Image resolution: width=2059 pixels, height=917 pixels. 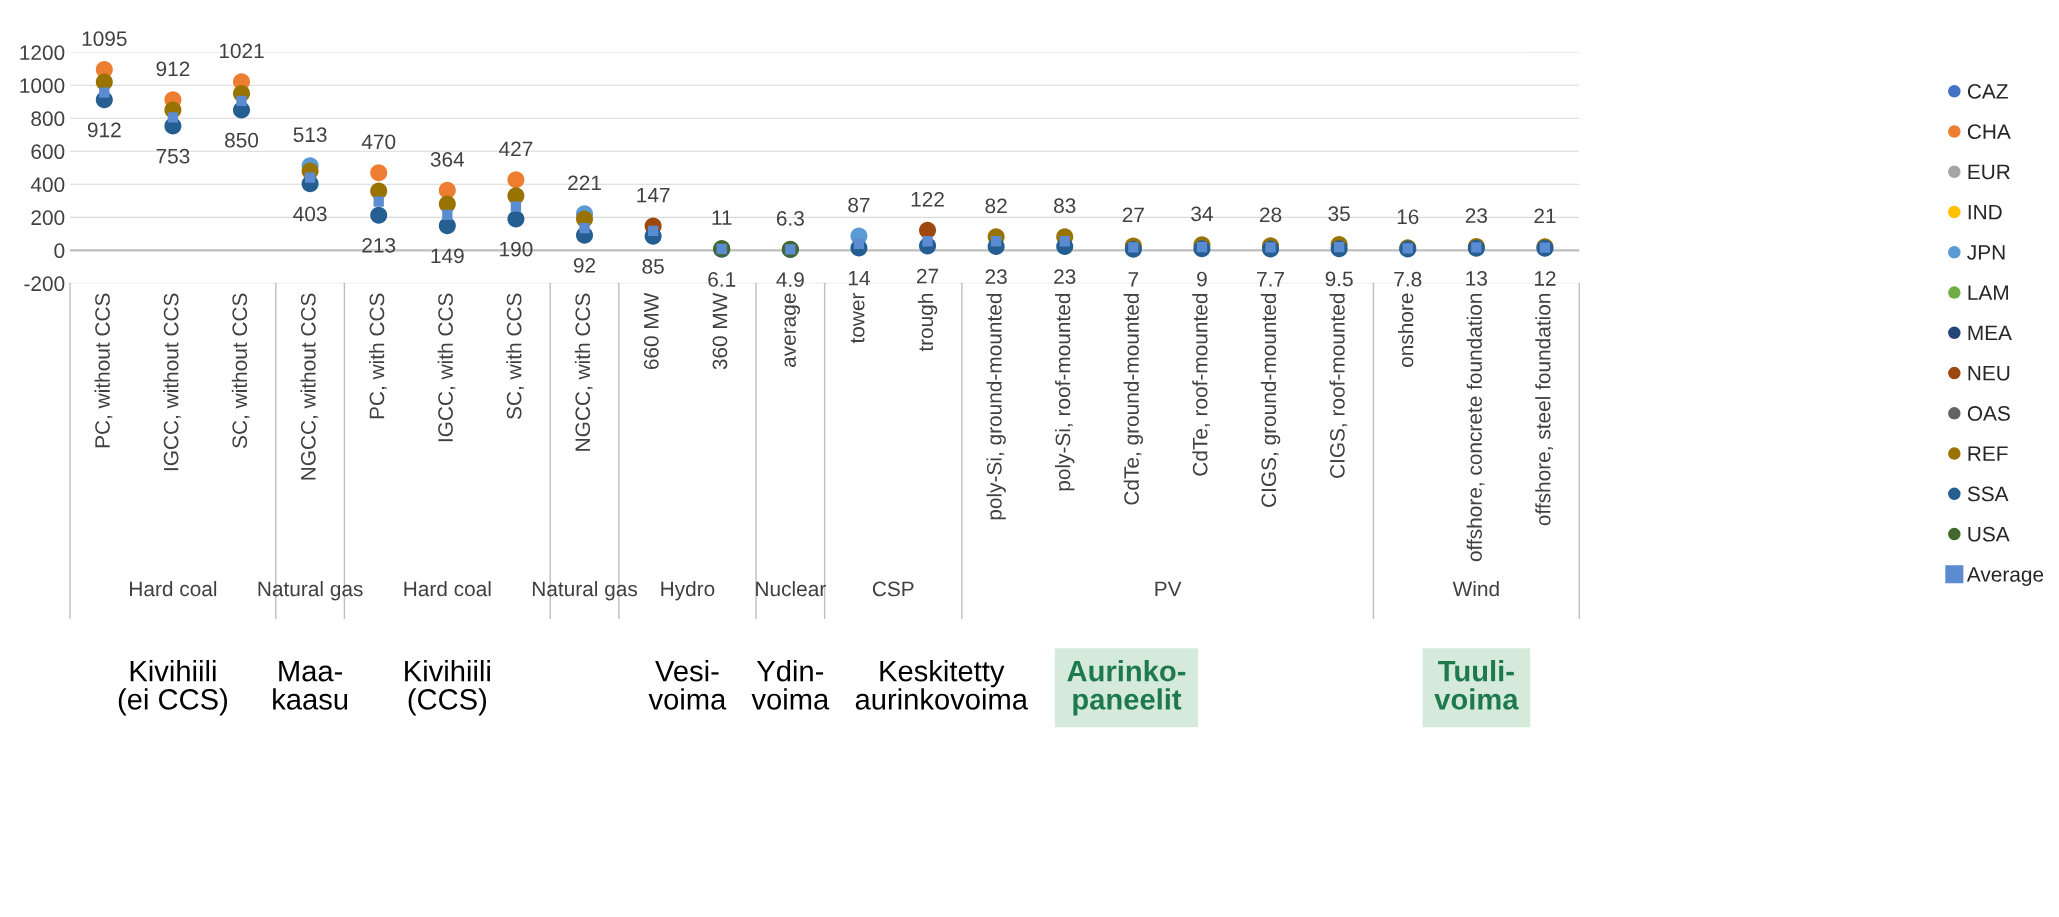 I want to click on legend-label: LAM, so click(x=1988, y=292).